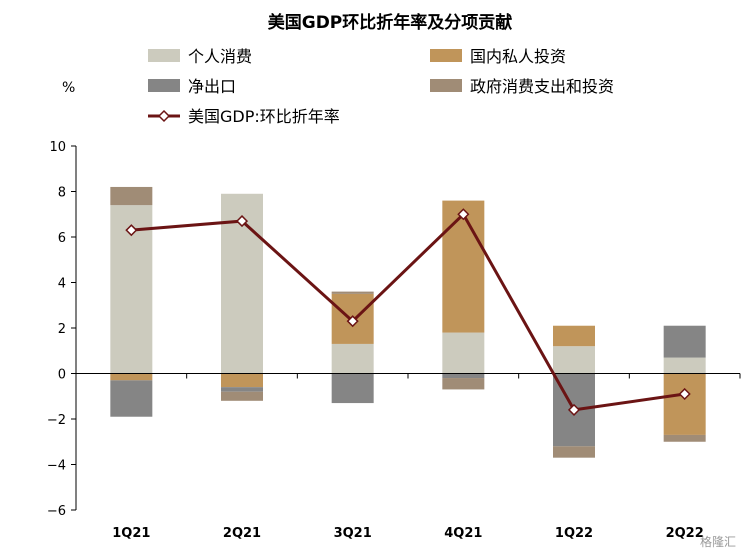 The height and width of the screenshot is (552, 748). What do you see at coordinates (684, 394) in the screenshot?
I see `gdp-point-2Q22` at bounding box center [684, 394].